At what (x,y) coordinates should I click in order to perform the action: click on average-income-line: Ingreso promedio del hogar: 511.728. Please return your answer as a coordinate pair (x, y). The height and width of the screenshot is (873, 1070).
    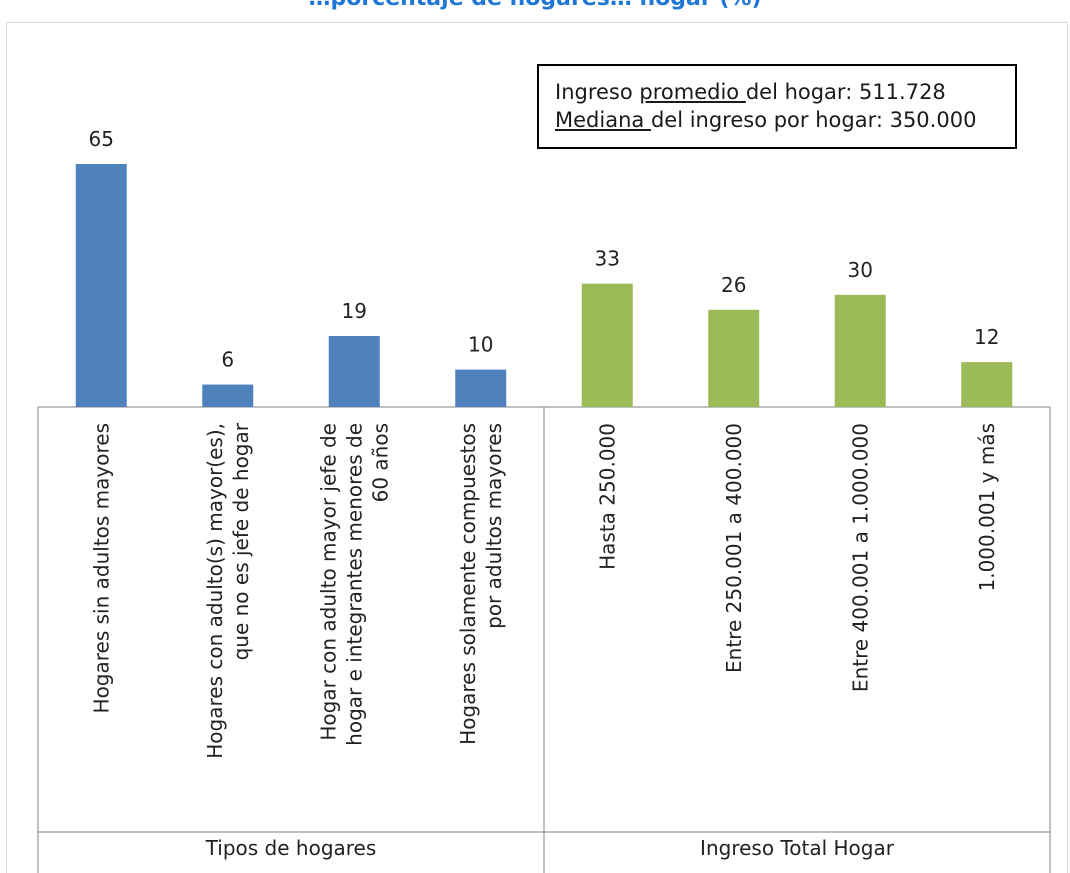
    Looking at the image, I should click on (785, 92).